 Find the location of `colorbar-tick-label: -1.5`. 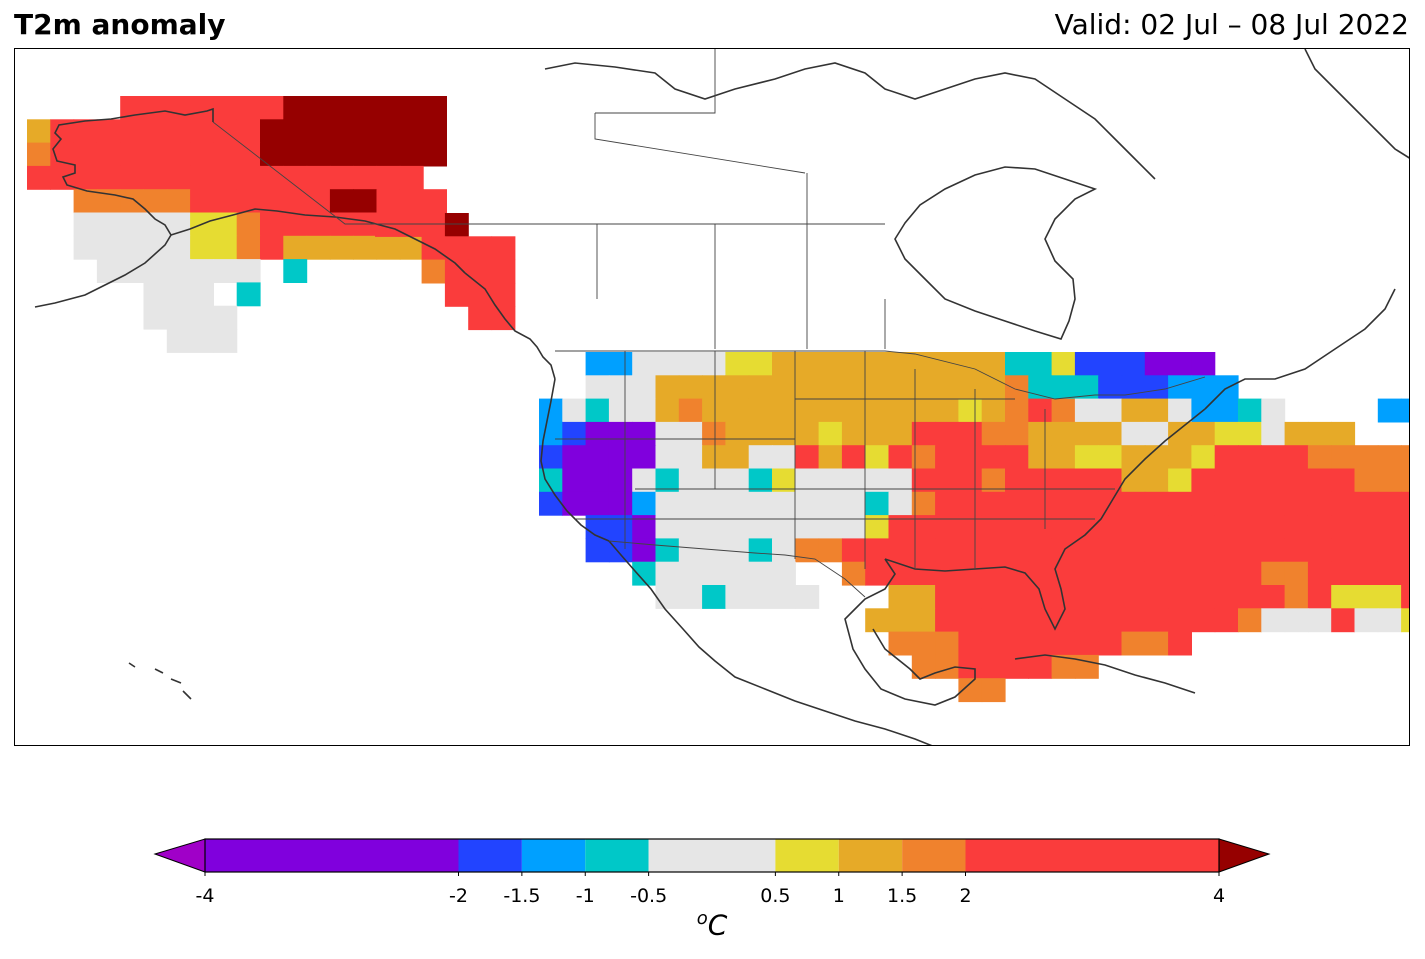

colorbar-tick-label: -1.5 is located at coordinates (522, 896).